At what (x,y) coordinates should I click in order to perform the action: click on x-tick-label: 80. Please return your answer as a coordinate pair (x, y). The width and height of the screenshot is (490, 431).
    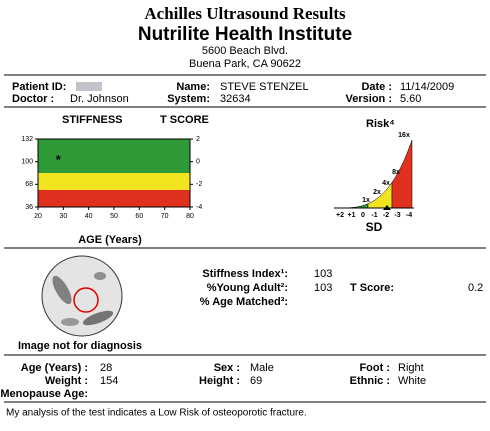
    Looking at the image, I should click on (190, 216).